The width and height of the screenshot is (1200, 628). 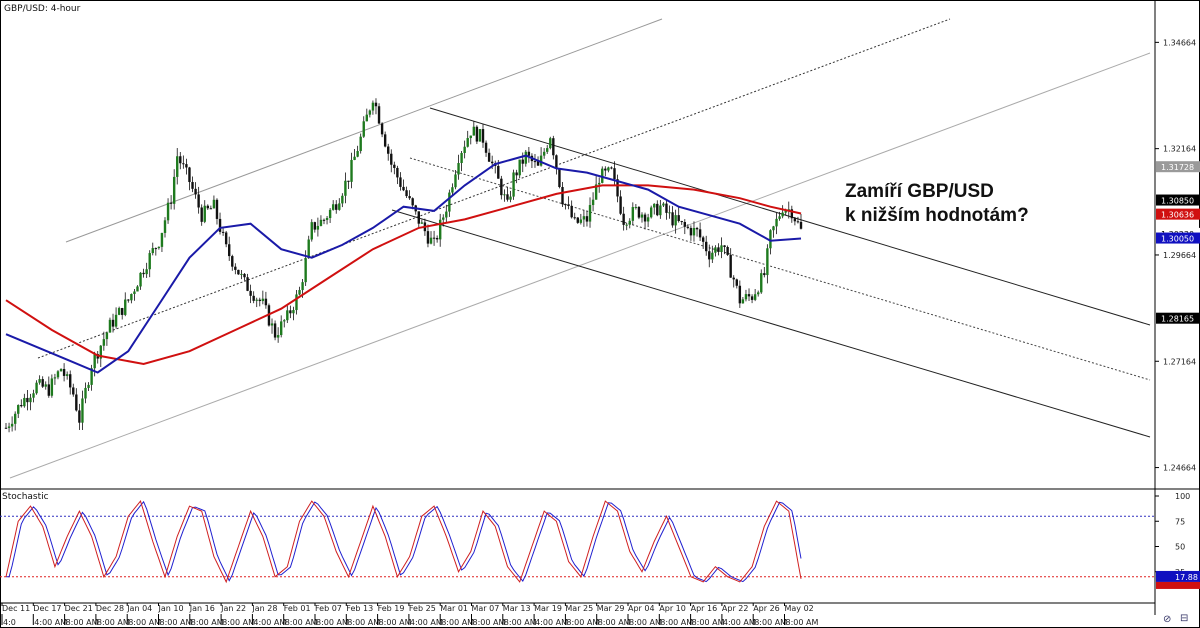 What do you see at coordinates (110, 608) in the screenshot?
I see `date-label: Dec 28` at bounding box center [110, 608].